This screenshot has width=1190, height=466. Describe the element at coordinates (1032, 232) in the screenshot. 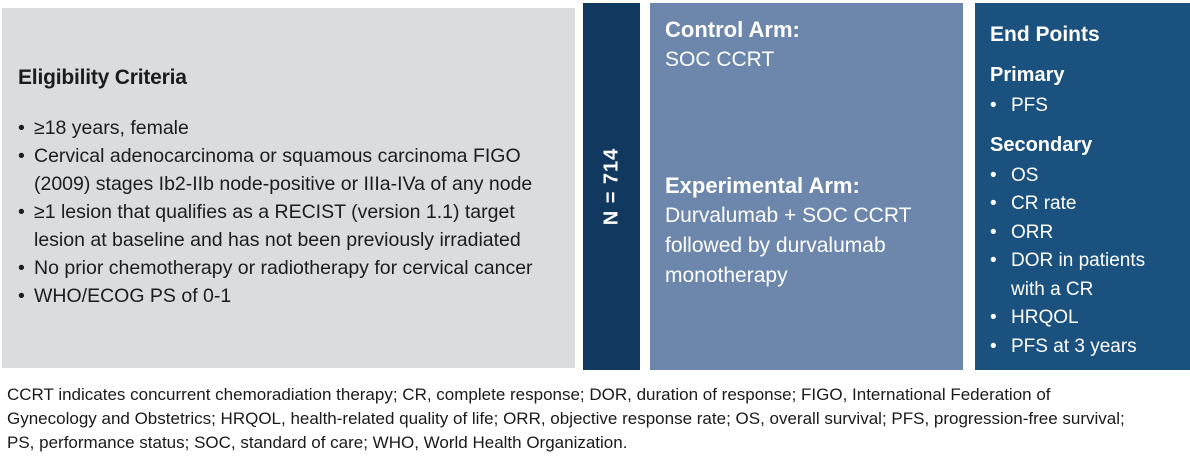

I see `endpoint-item-text: ORR` at that location.